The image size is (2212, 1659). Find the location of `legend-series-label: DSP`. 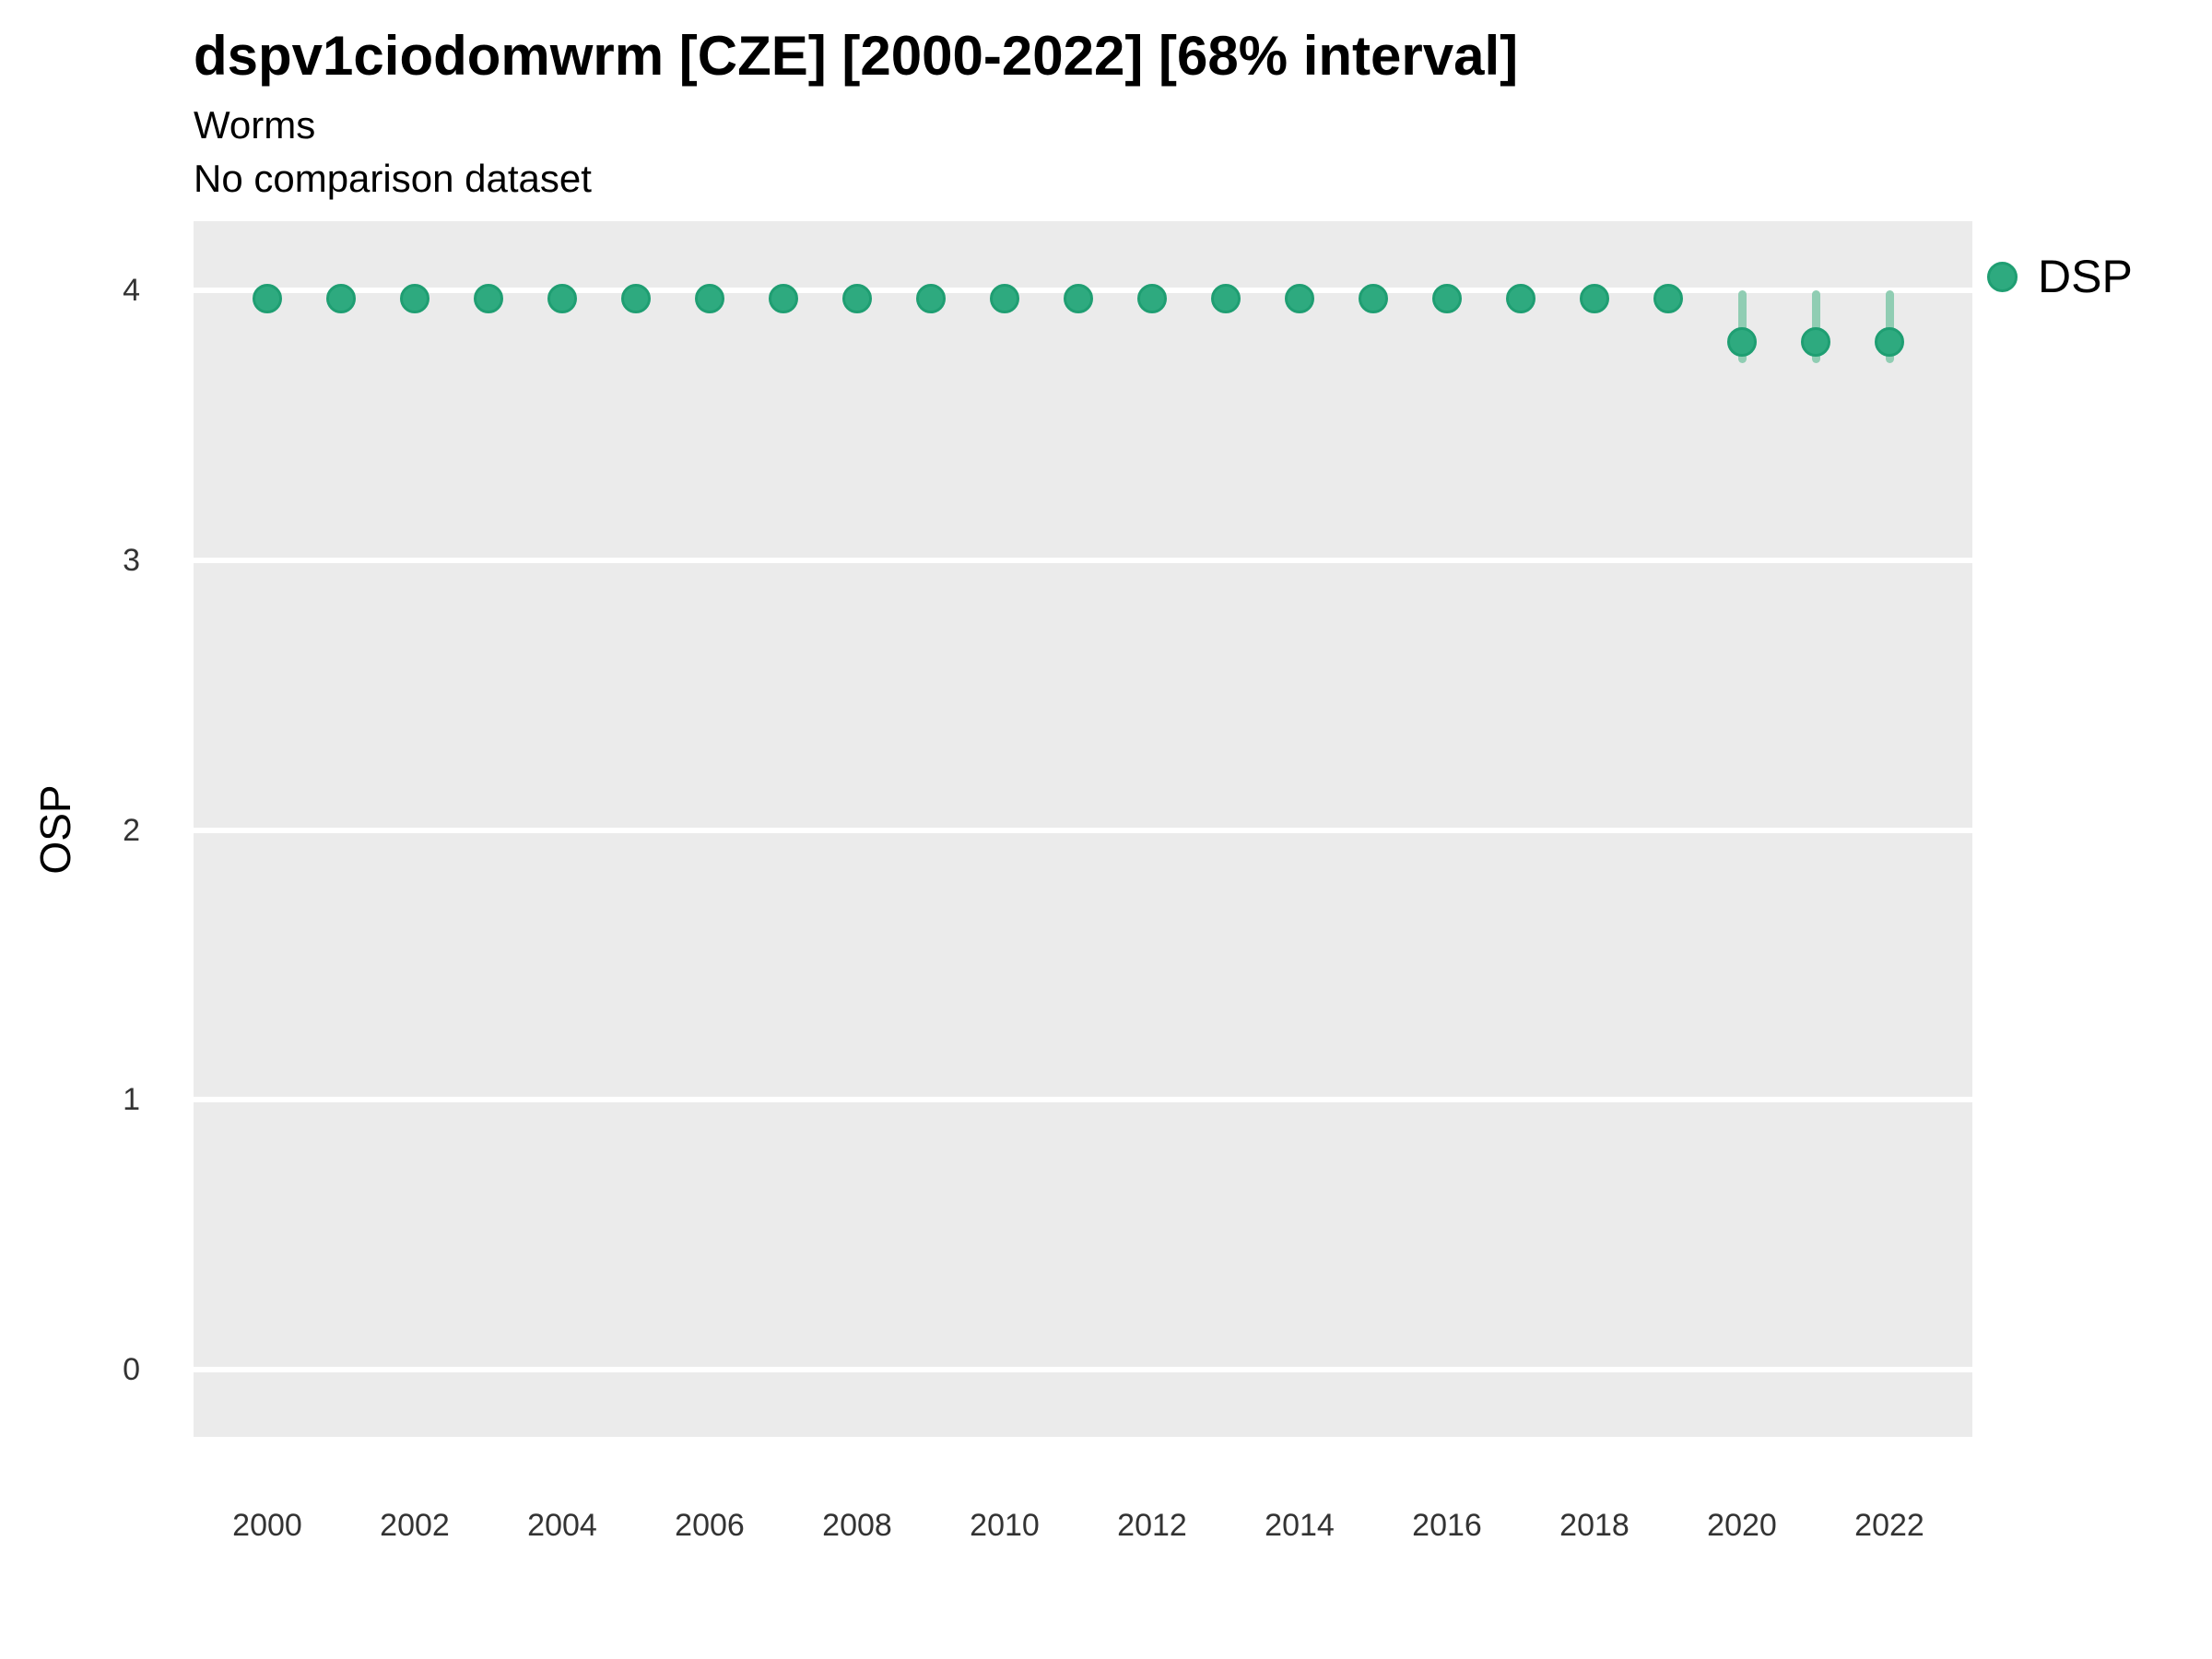

legend-series-label: DSP is located at coordinates (2085, 276).